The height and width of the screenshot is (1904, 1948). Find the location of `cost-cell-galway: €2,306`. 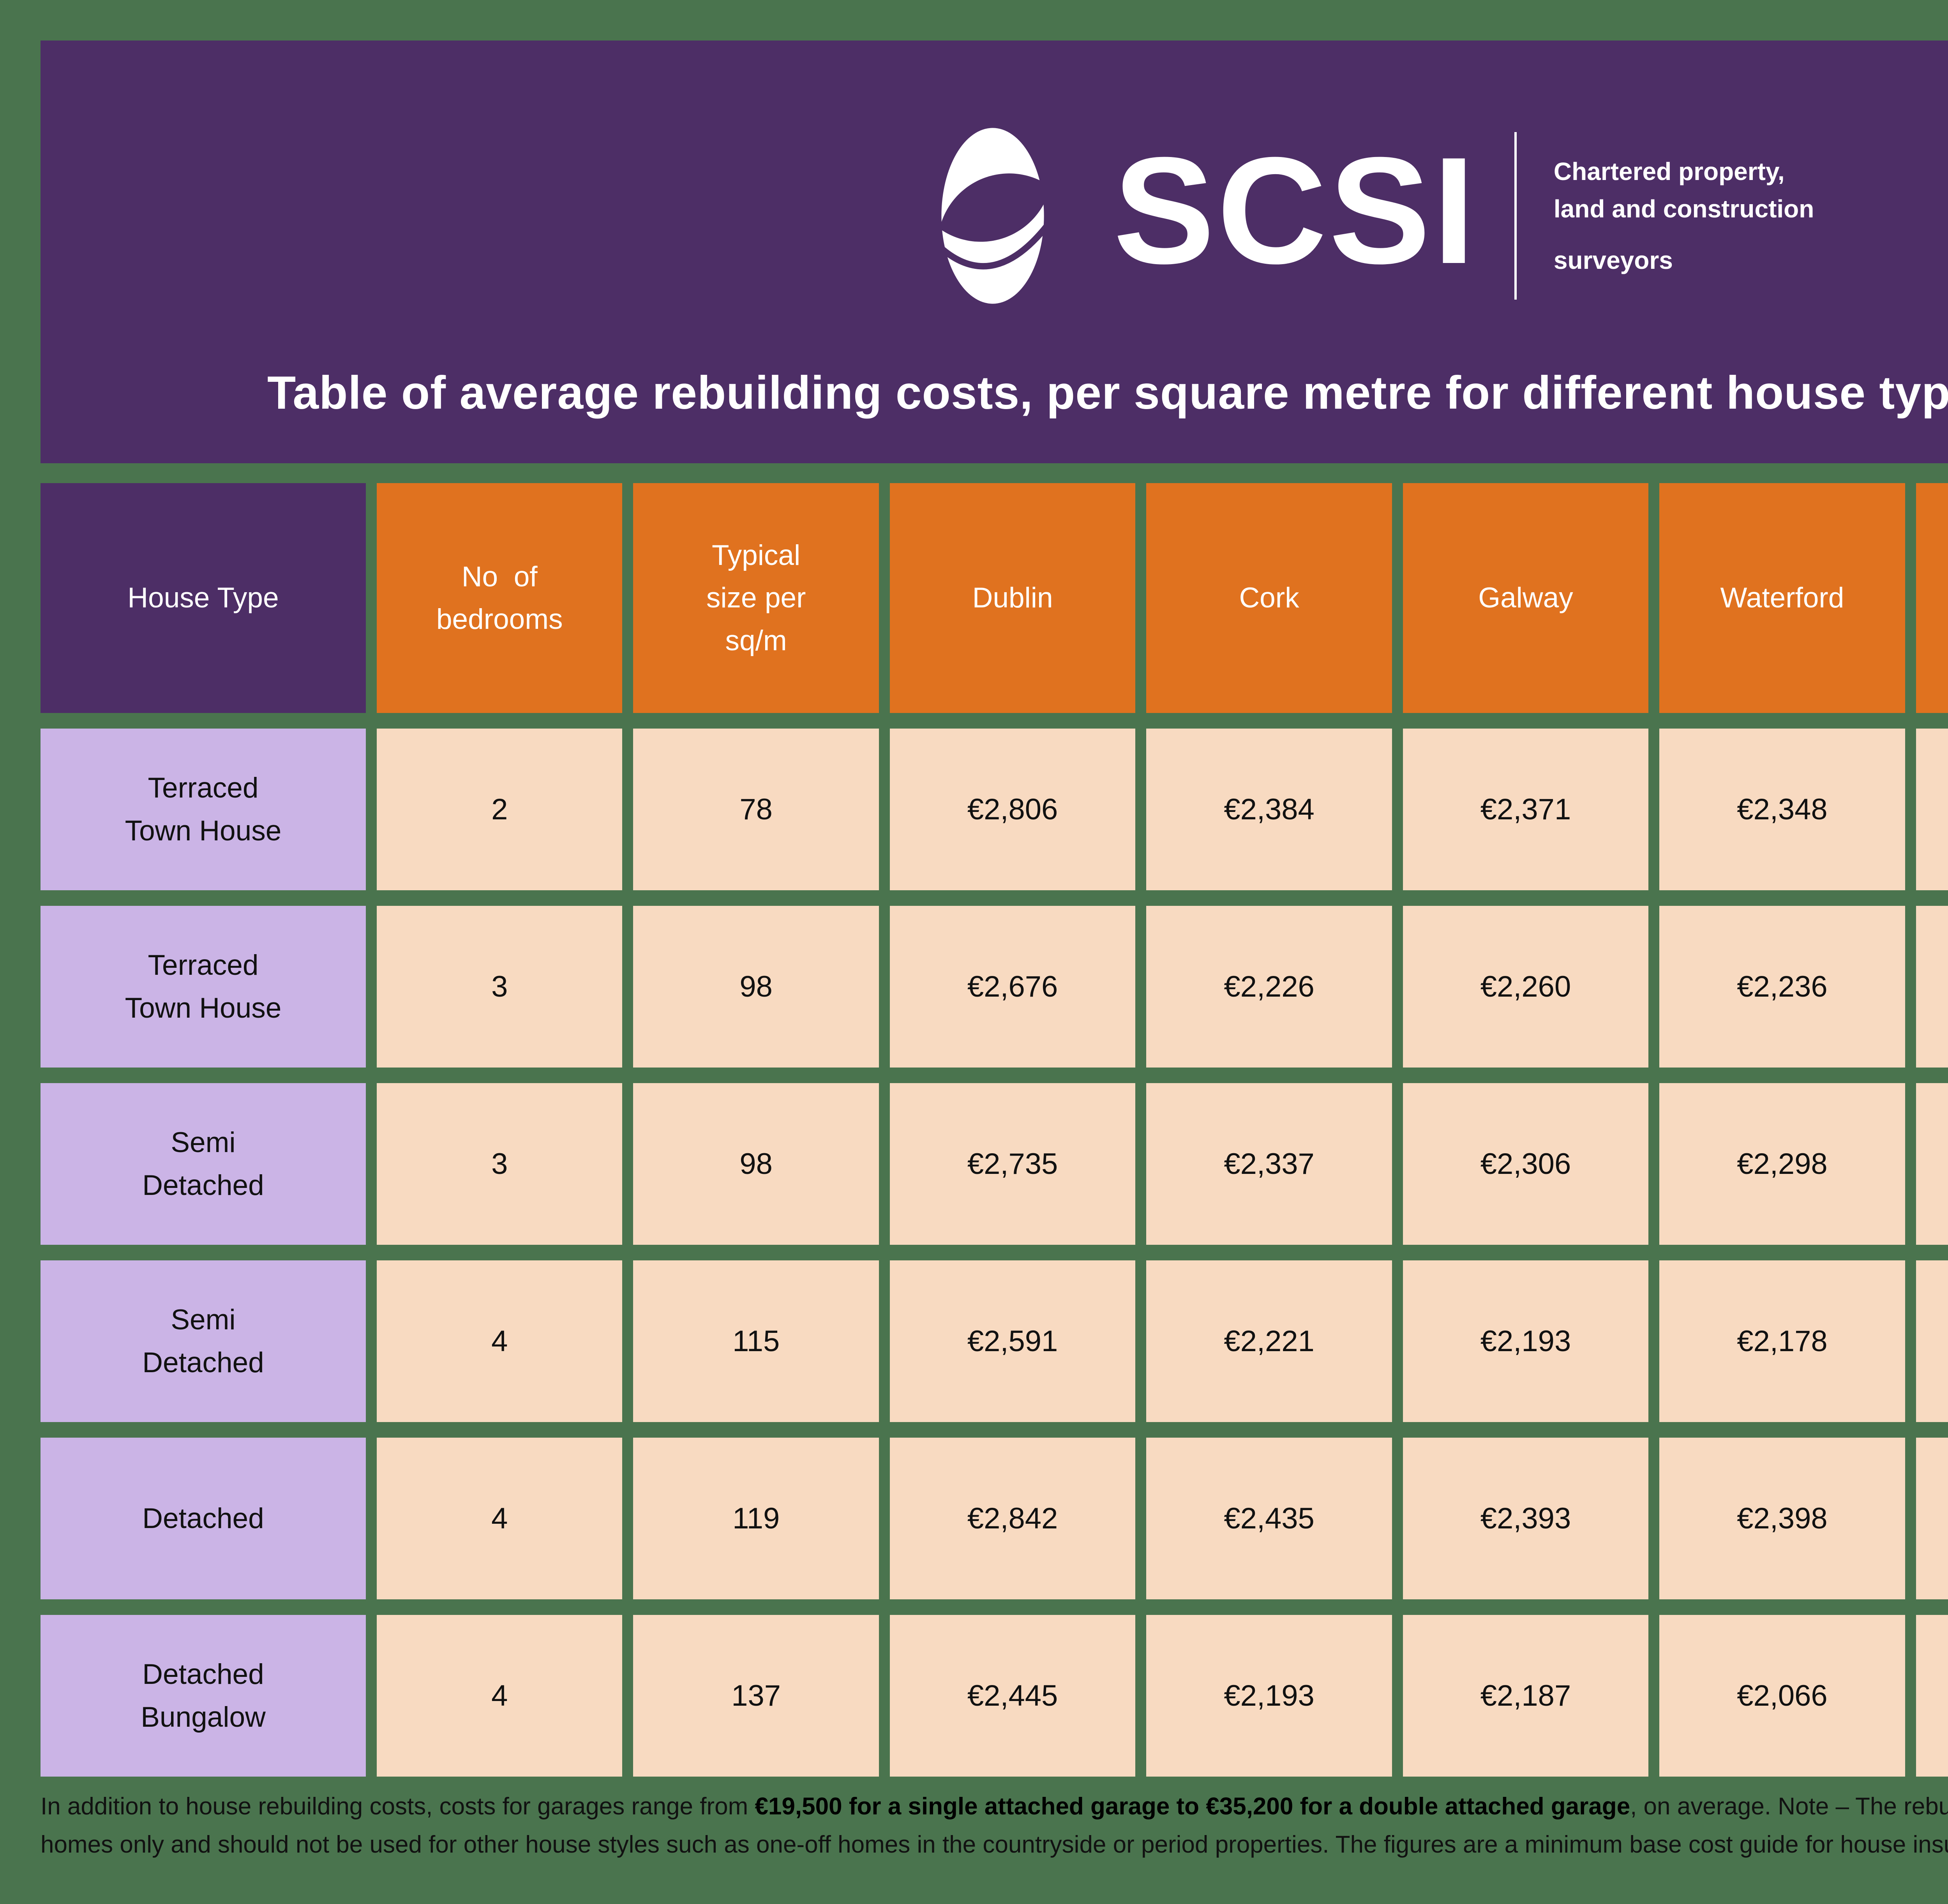

cost-cell-galway: €2,306 is located at coordinates (1526, 1164).